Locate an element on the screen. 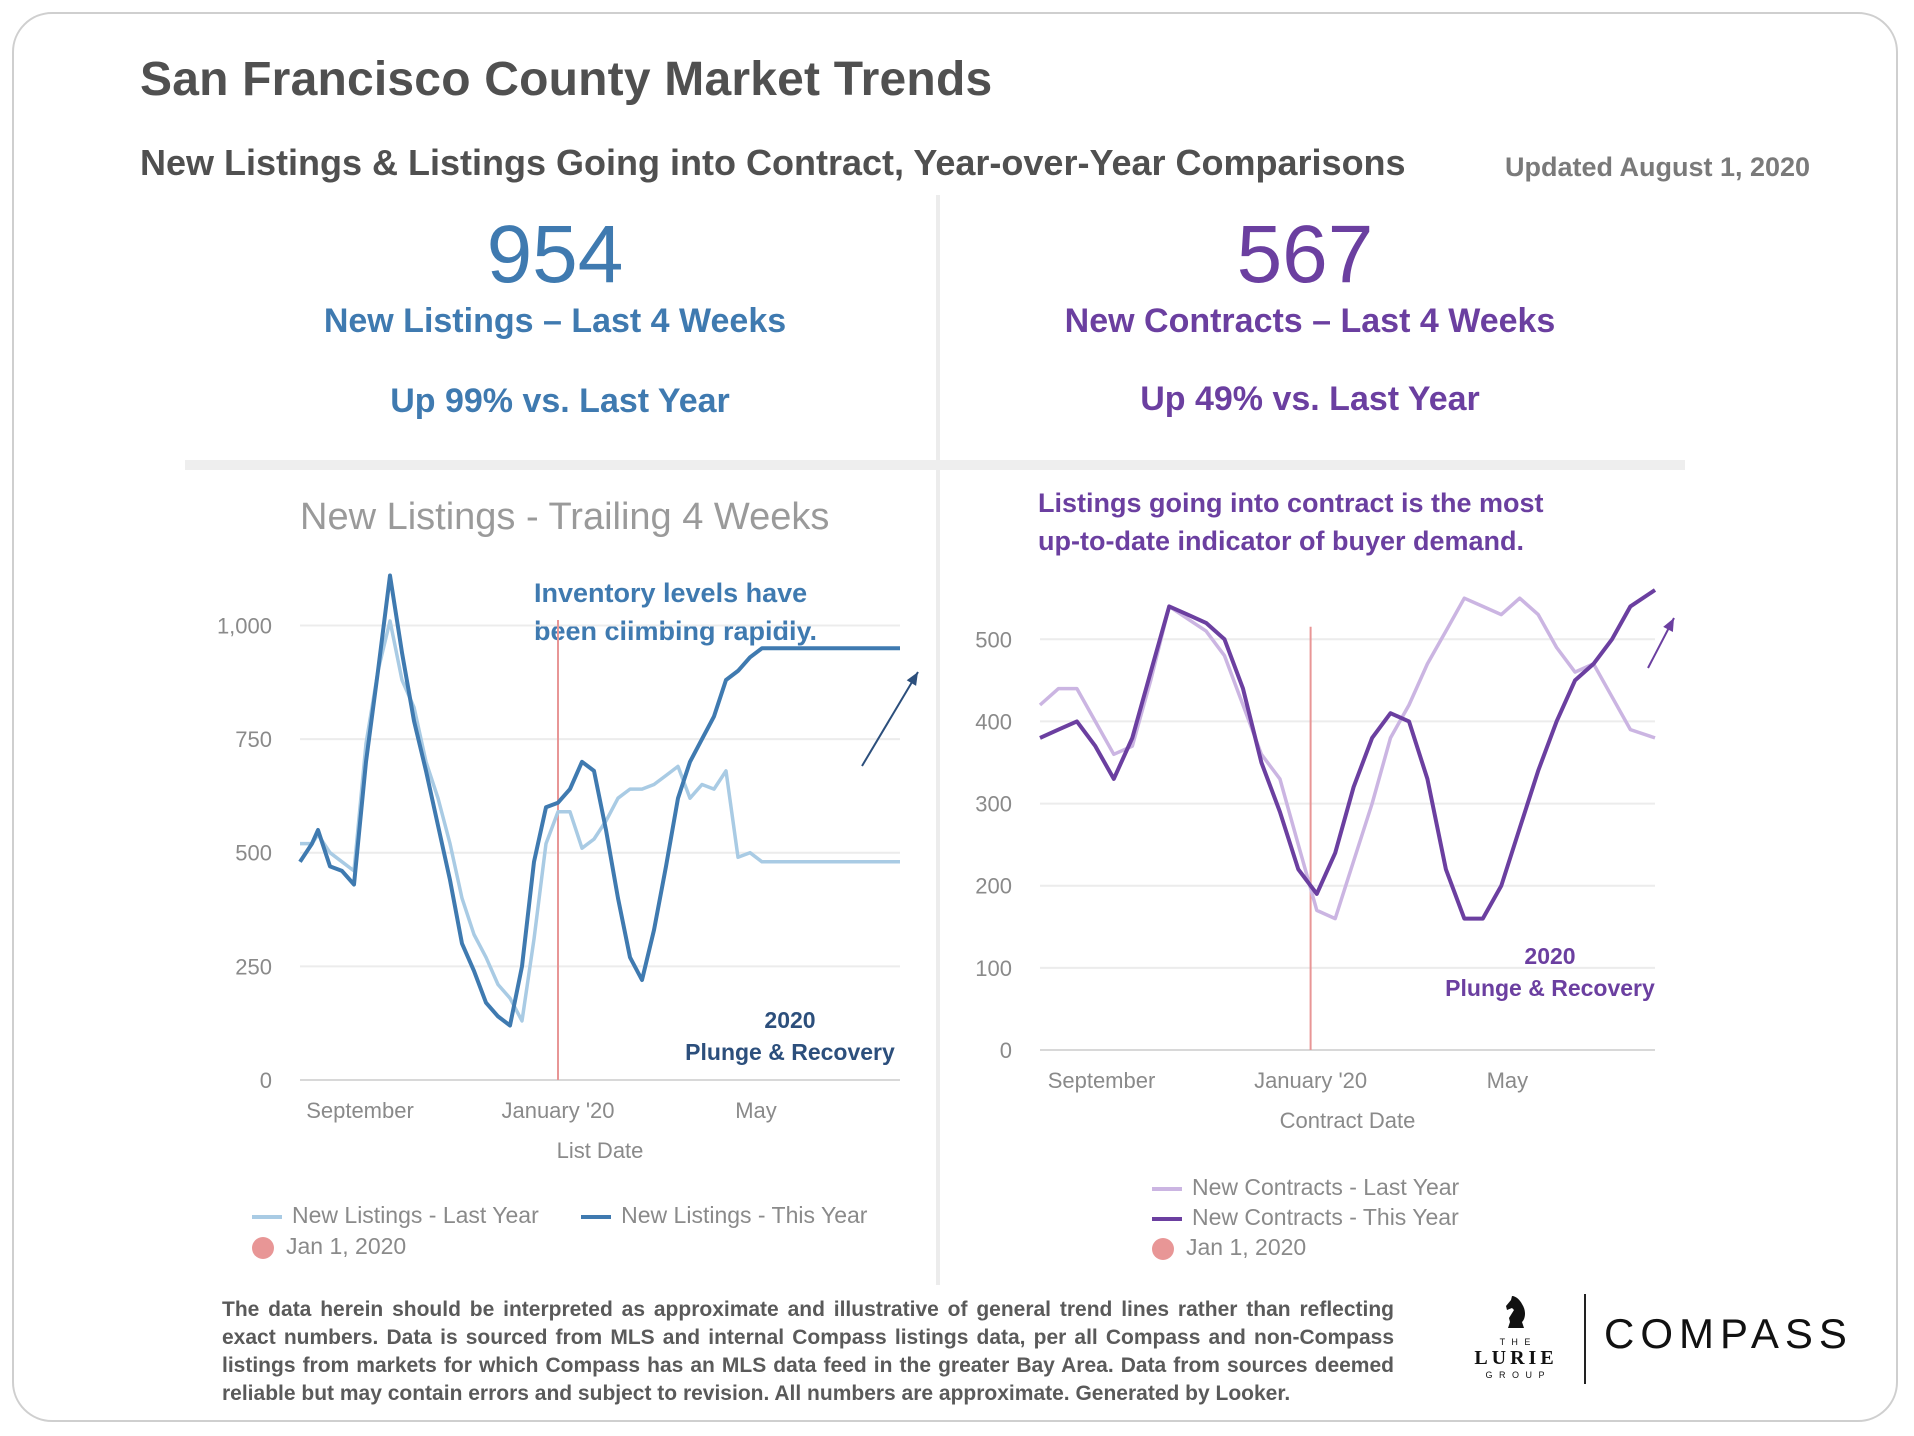 The height and width of the screenshot is (1436, 1914). contracts-change: Up 49% vs. Last Year is located at coordinates (1310, 399).